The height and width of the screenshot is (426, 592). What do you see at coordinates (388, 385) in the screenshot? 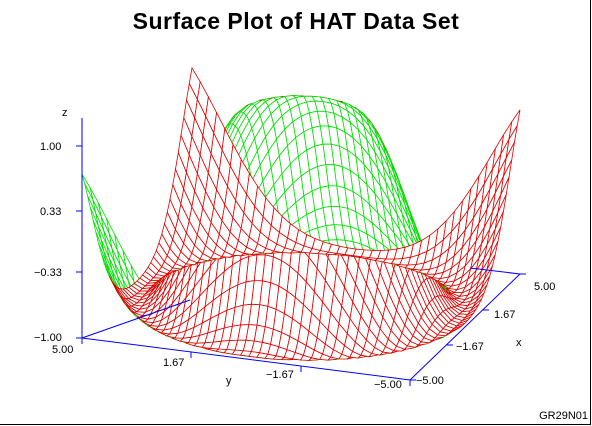
I see `y-tick-label: −5.00` at bounding box center [388, 385].